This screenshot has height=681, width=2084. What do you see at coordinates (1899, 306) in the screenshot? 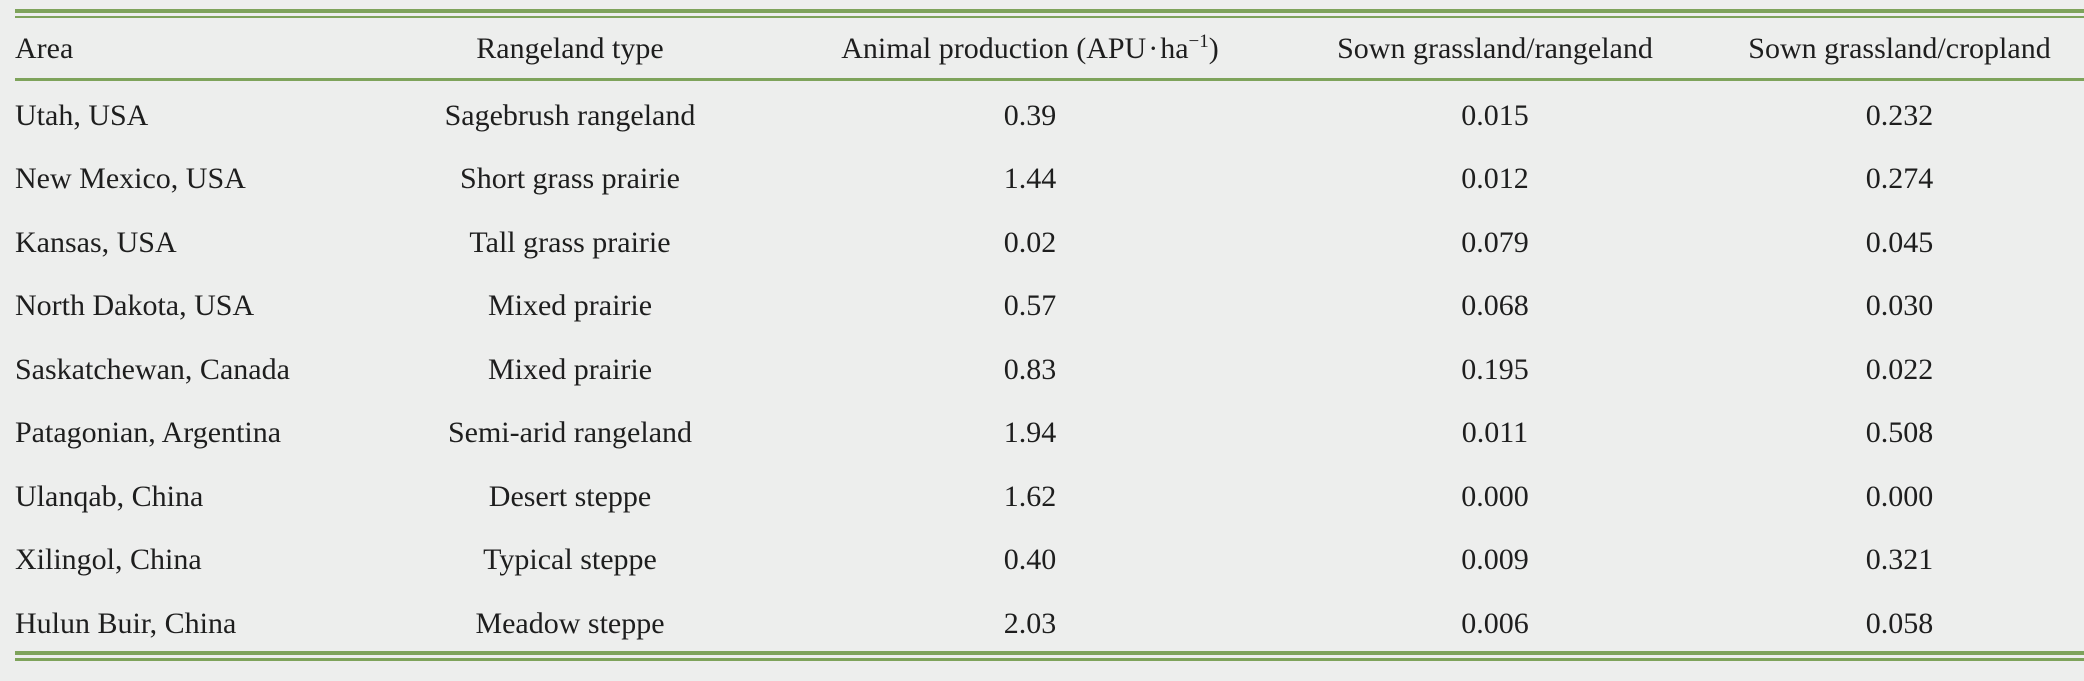
I see `cell-sown-cropland: 0.030` at bounding box center [1899, 306].